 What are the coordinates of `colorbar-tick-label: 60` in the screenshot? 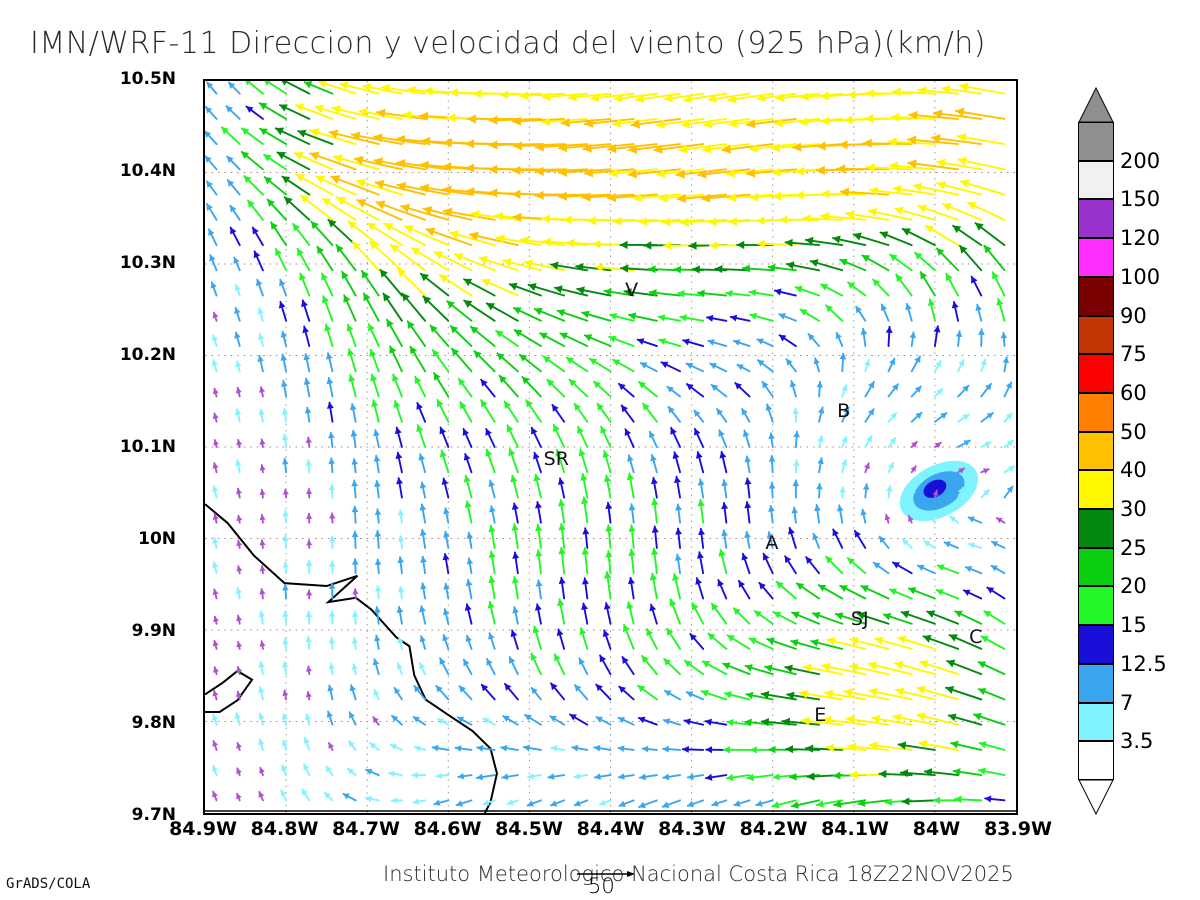 It's located at (1133, 392).